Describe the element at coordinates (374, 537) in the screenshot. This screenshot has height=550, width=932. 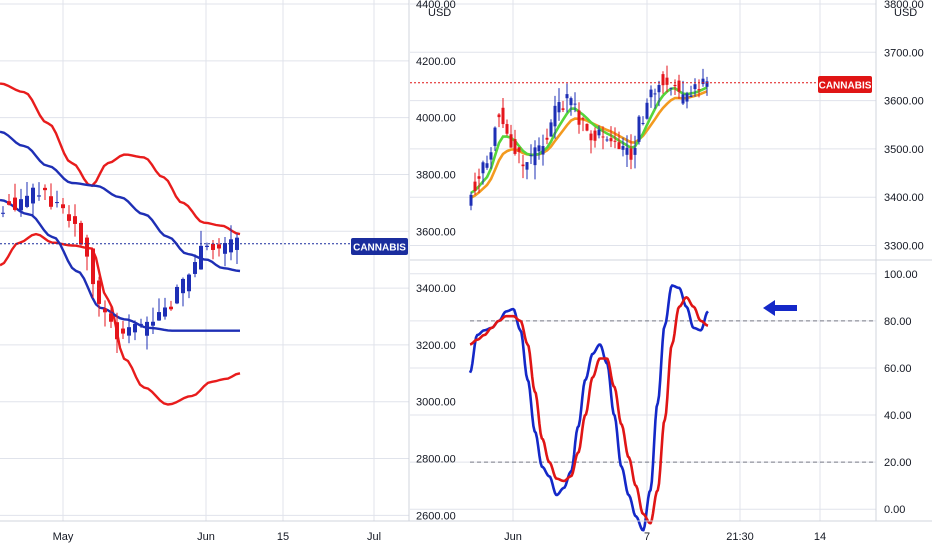
I see `left-time-tick: Jul` at that location.